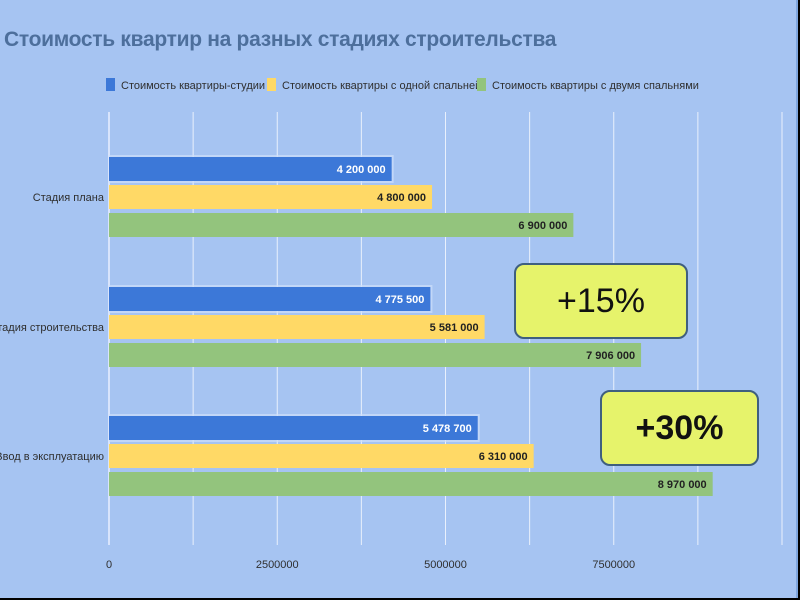 The height and width of the screenshot is (600, 800). I want to click on bar-стадия-плана-0, so click(250, 169).